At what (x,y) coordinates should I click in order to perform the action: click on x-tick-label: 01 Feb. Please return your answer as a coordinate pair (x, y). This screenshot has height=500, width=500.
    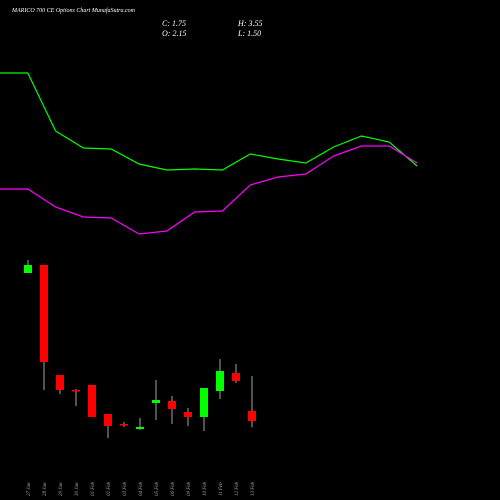
    Looking at the image, I should click on (93, 488).